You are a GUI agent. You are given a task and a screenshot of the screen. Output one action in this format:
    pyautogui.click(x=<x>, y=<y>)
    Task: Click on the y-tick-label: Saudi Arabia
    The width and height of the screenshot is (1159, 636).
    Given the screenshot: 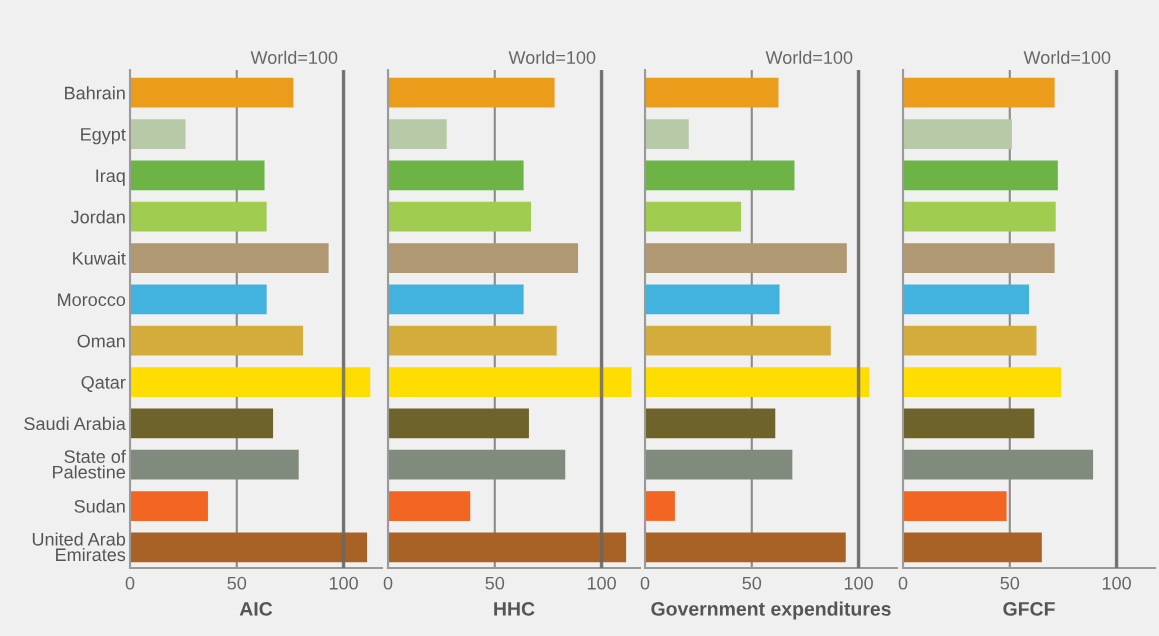 What is the action you would take?
    pyautogui.click(x=75, y=423)
    